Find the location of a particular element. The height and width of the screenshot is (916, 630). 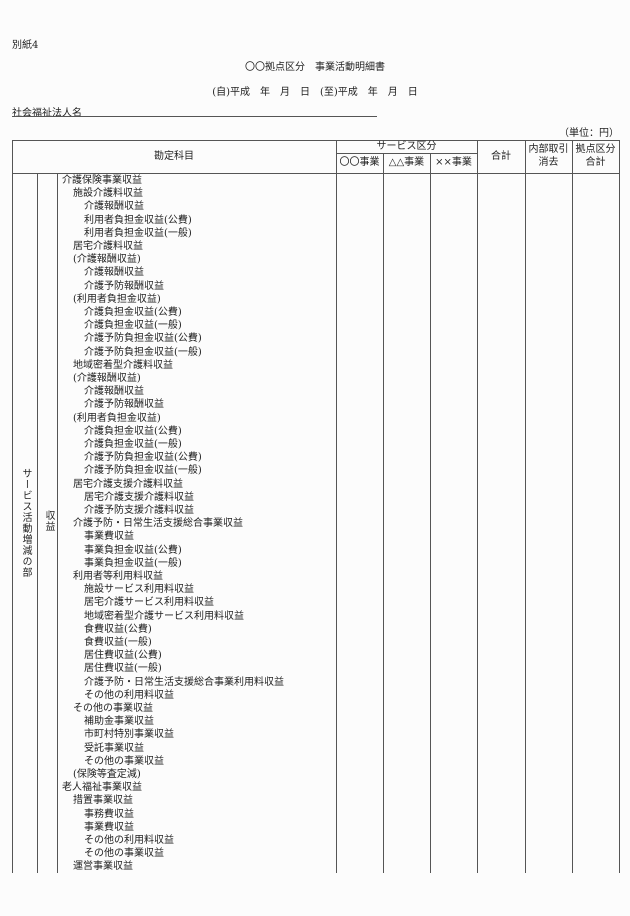

attachment-label: 別紙4 is located at coordinates (25, 45).